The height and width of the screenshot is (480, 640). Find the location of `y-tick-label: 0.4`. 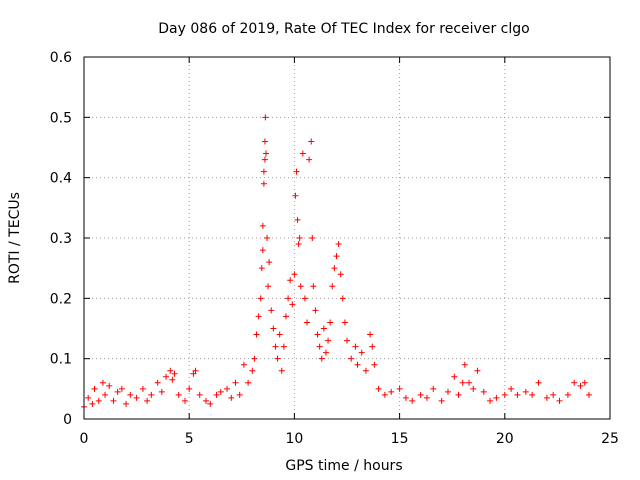

y-tick-label: 0.4 is located at coordinates (61, 179).